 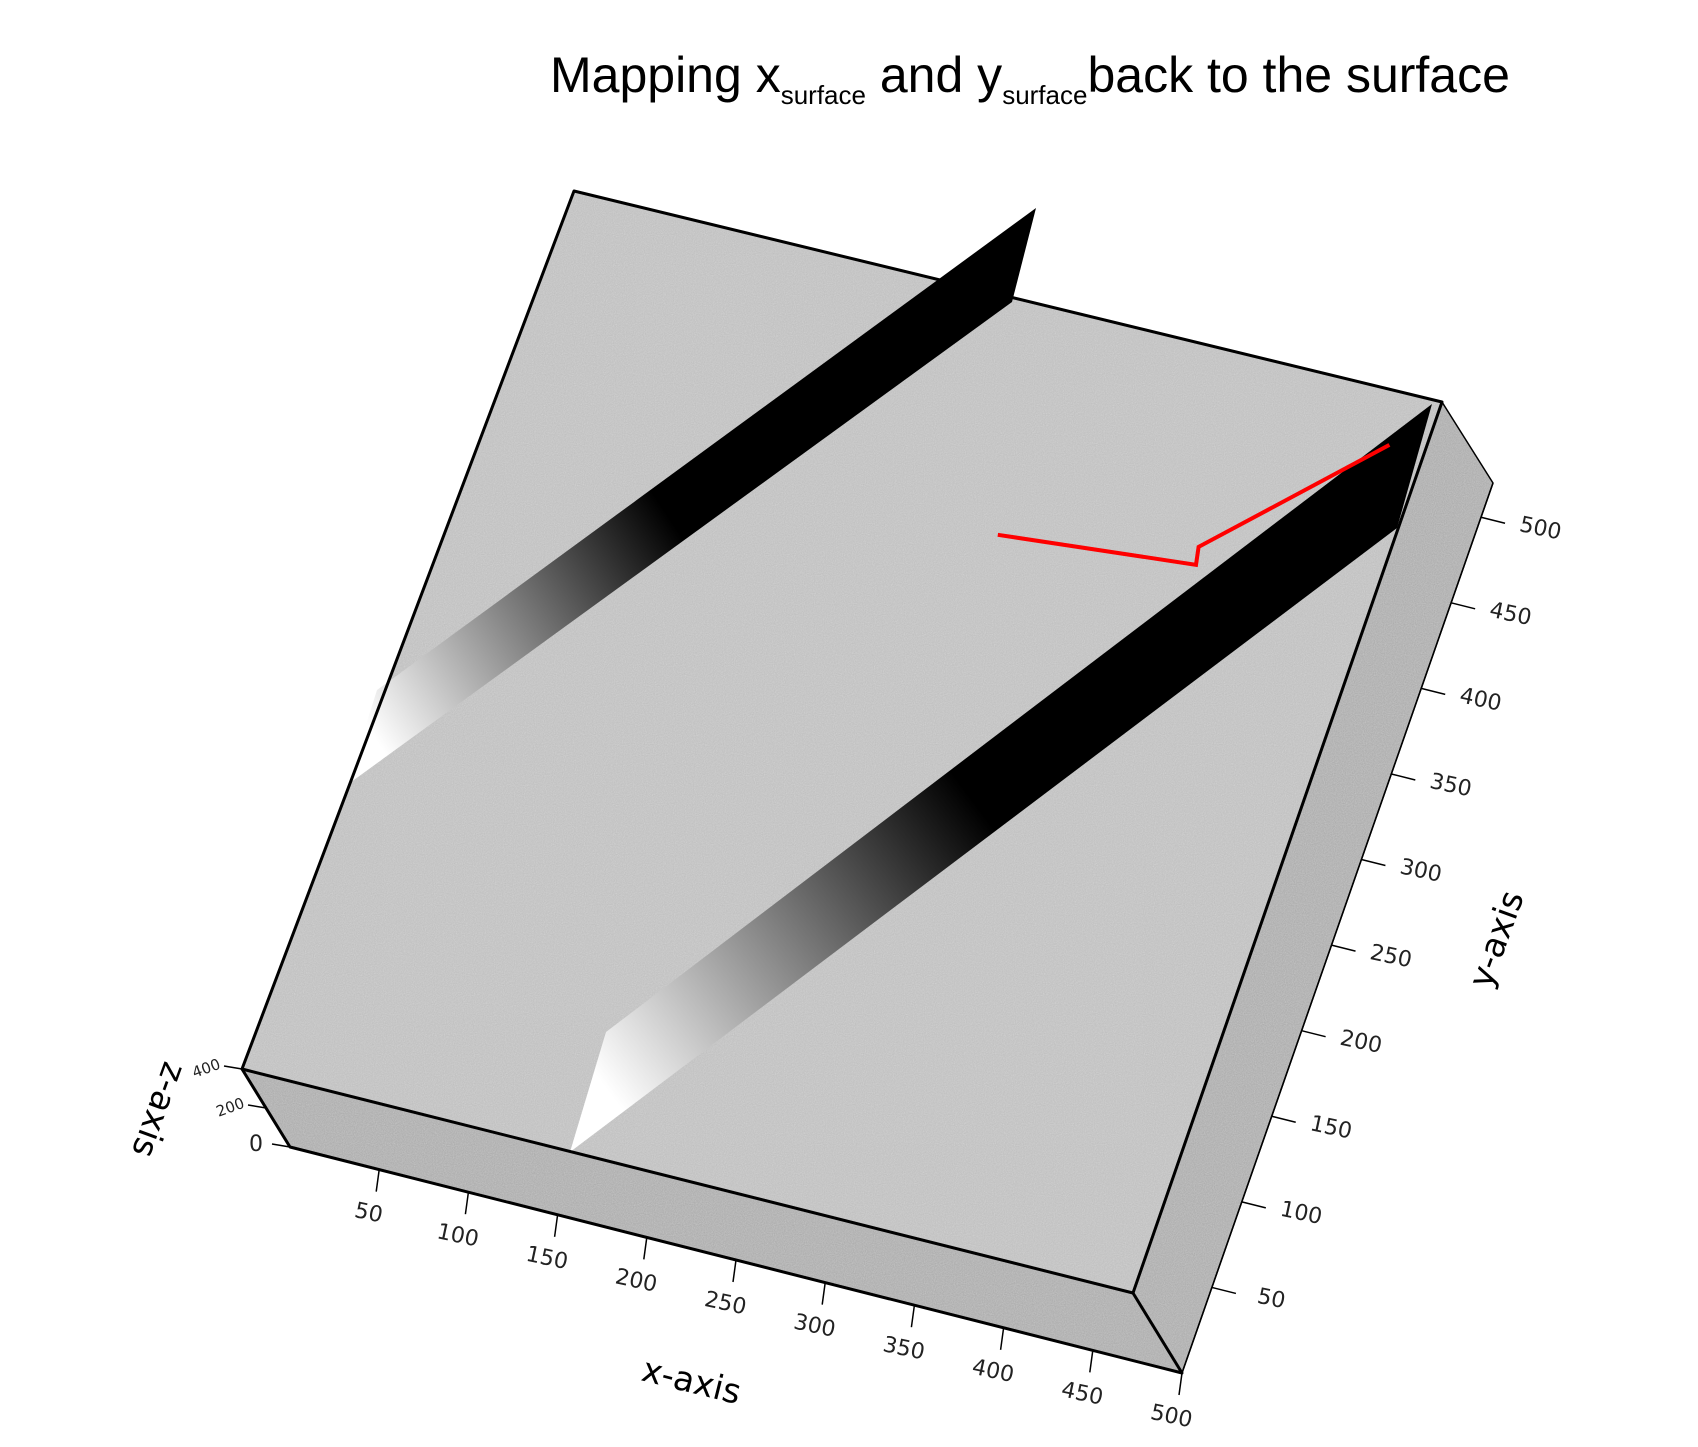 What do you see at coordinates (1337, 928) in the screenshot?
I see `y-axis-line` at bounding box center [1337, 928].